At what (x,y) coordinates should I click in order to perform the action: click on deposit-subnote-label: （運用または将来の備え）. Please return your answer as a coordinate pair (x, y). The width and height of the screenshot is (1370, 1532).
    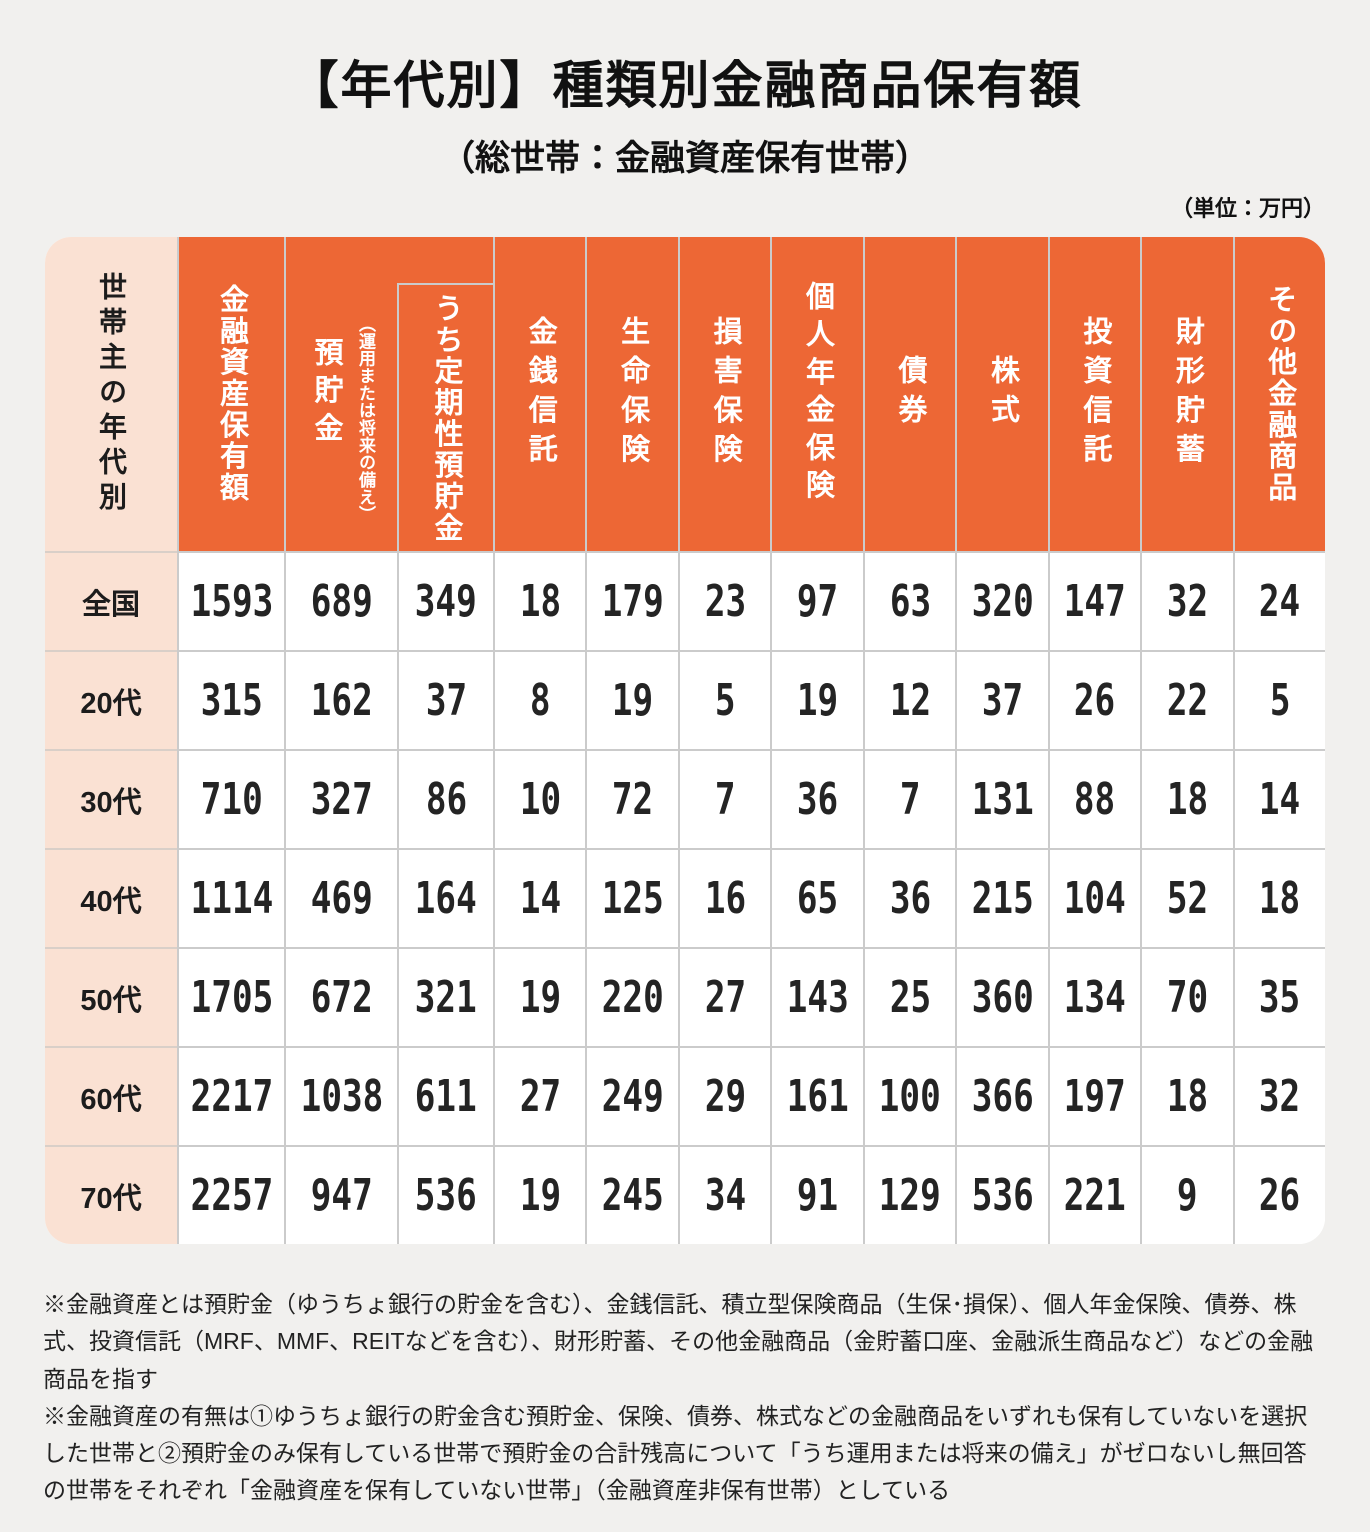
    Looking at the image, I should click on (365, 419).